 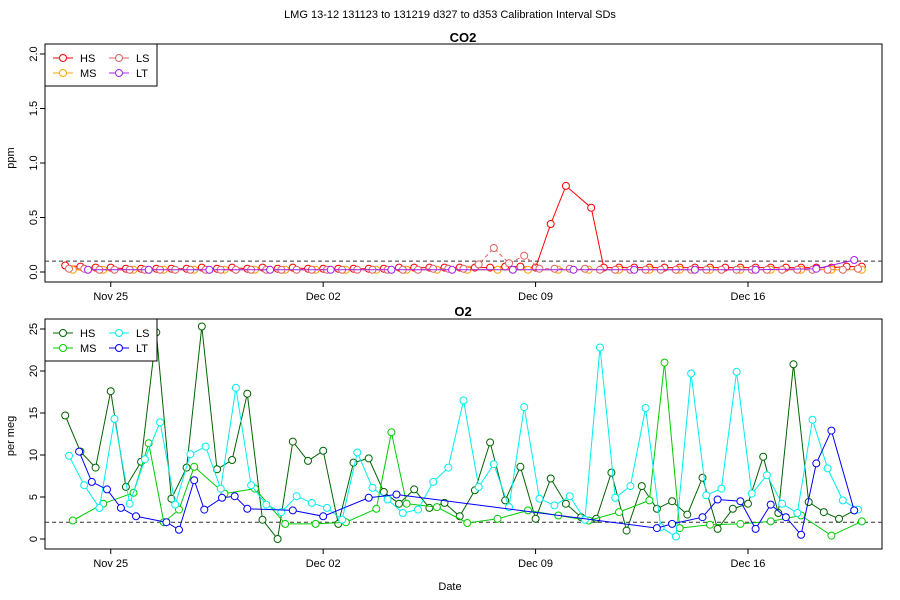 I want to click on o2-ytick-label: 10, so click(x=34, y=455).